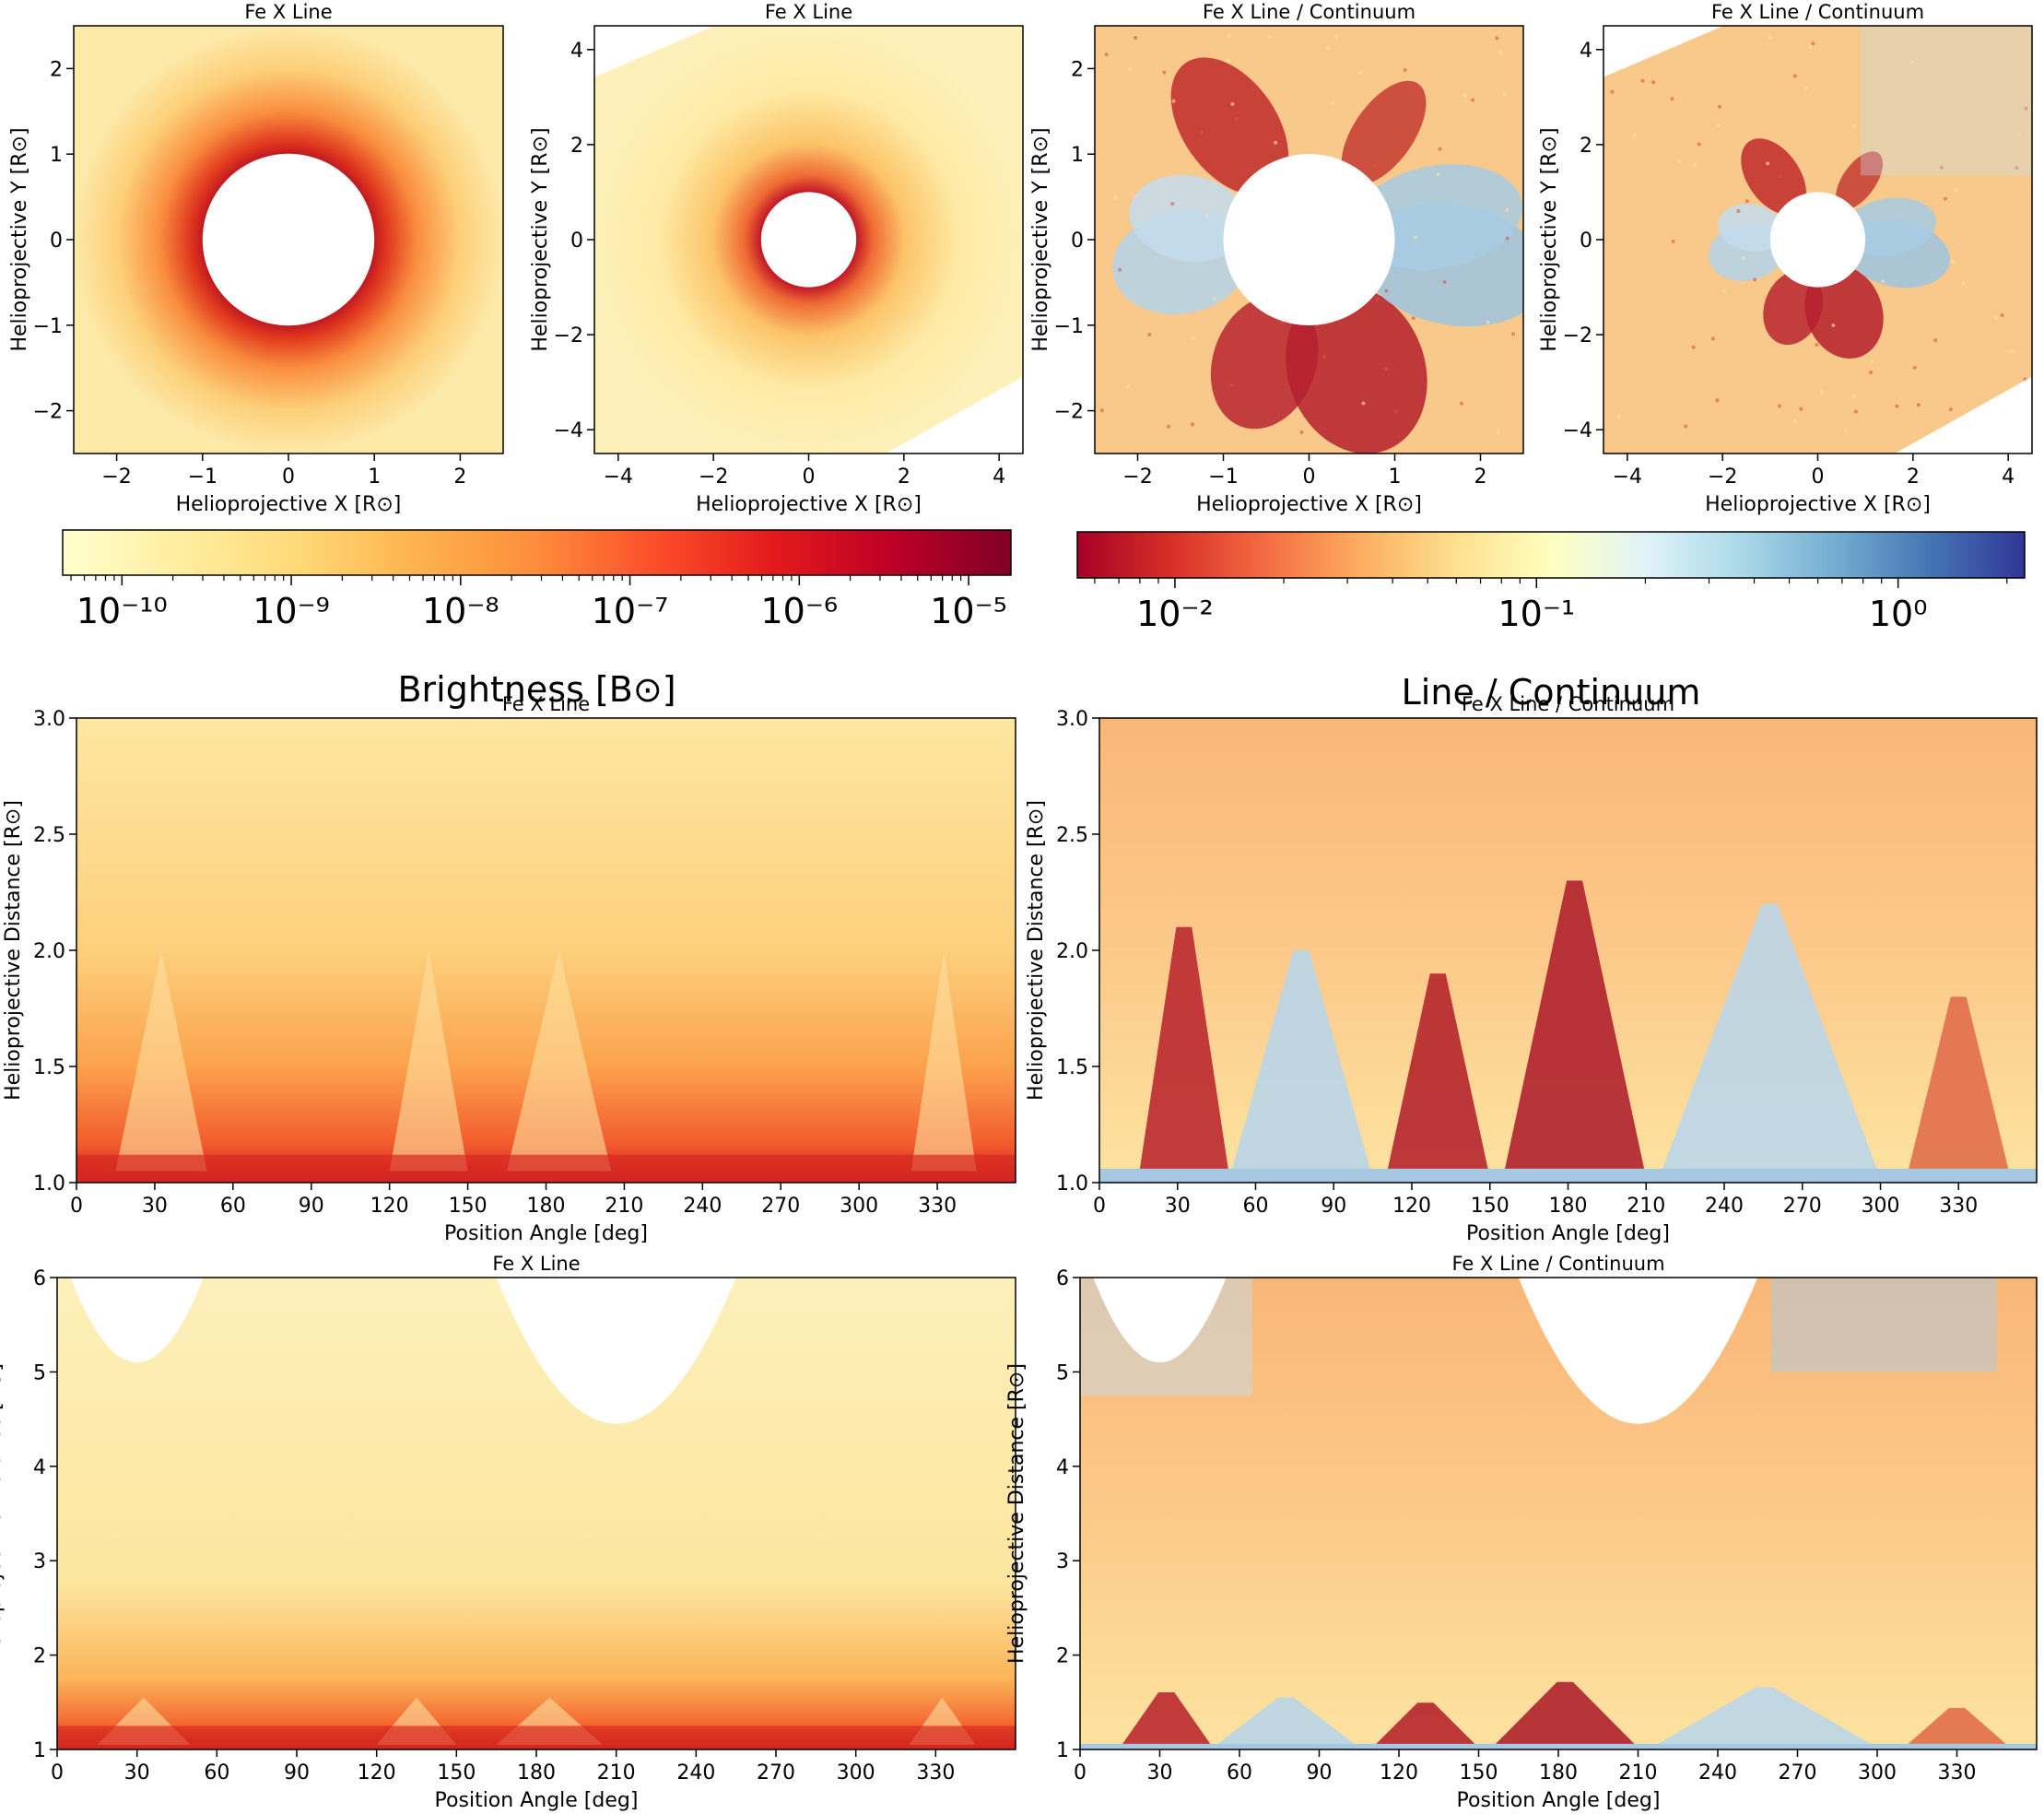 The height and width of the screenshot is (1814, 2044). Describe the element at coordinates (1077, 155) in the screenshot. I see `y-tick-label: 1` at that location.